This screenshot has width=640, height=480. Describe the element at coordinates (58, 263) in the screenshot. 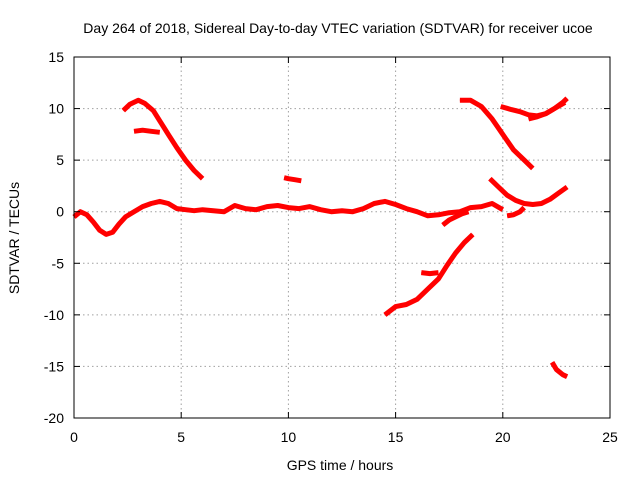

I see `y-tick-label: -5` at that location.